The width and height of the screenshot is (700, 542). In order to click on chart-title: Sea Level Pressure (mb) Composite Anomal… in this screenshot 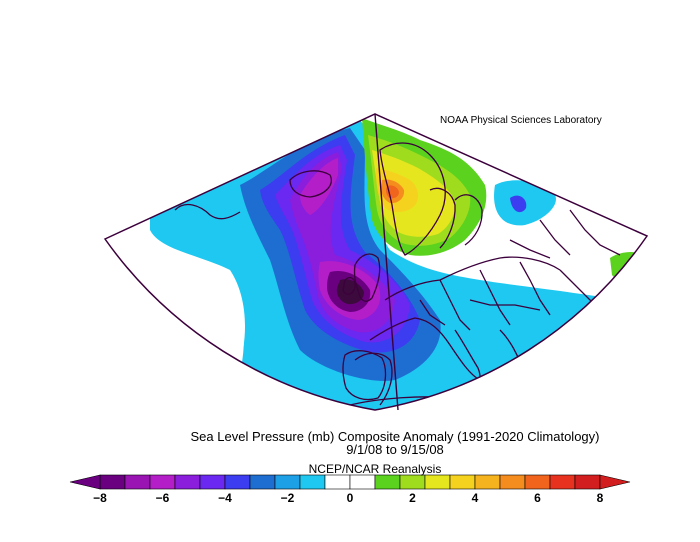, I will do `click(395, 436)`.